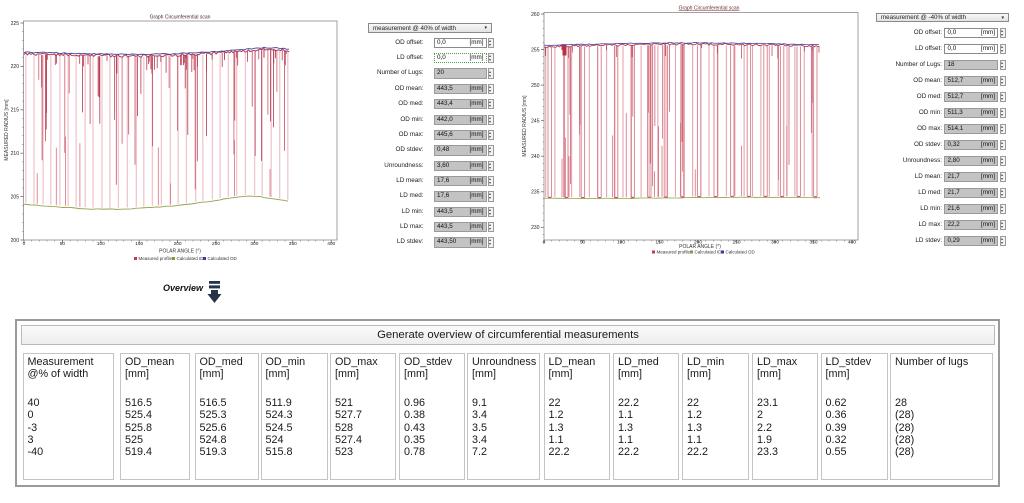 The image size is (1024, 503). I want to click on svg-text: 235, so click(535, 193).